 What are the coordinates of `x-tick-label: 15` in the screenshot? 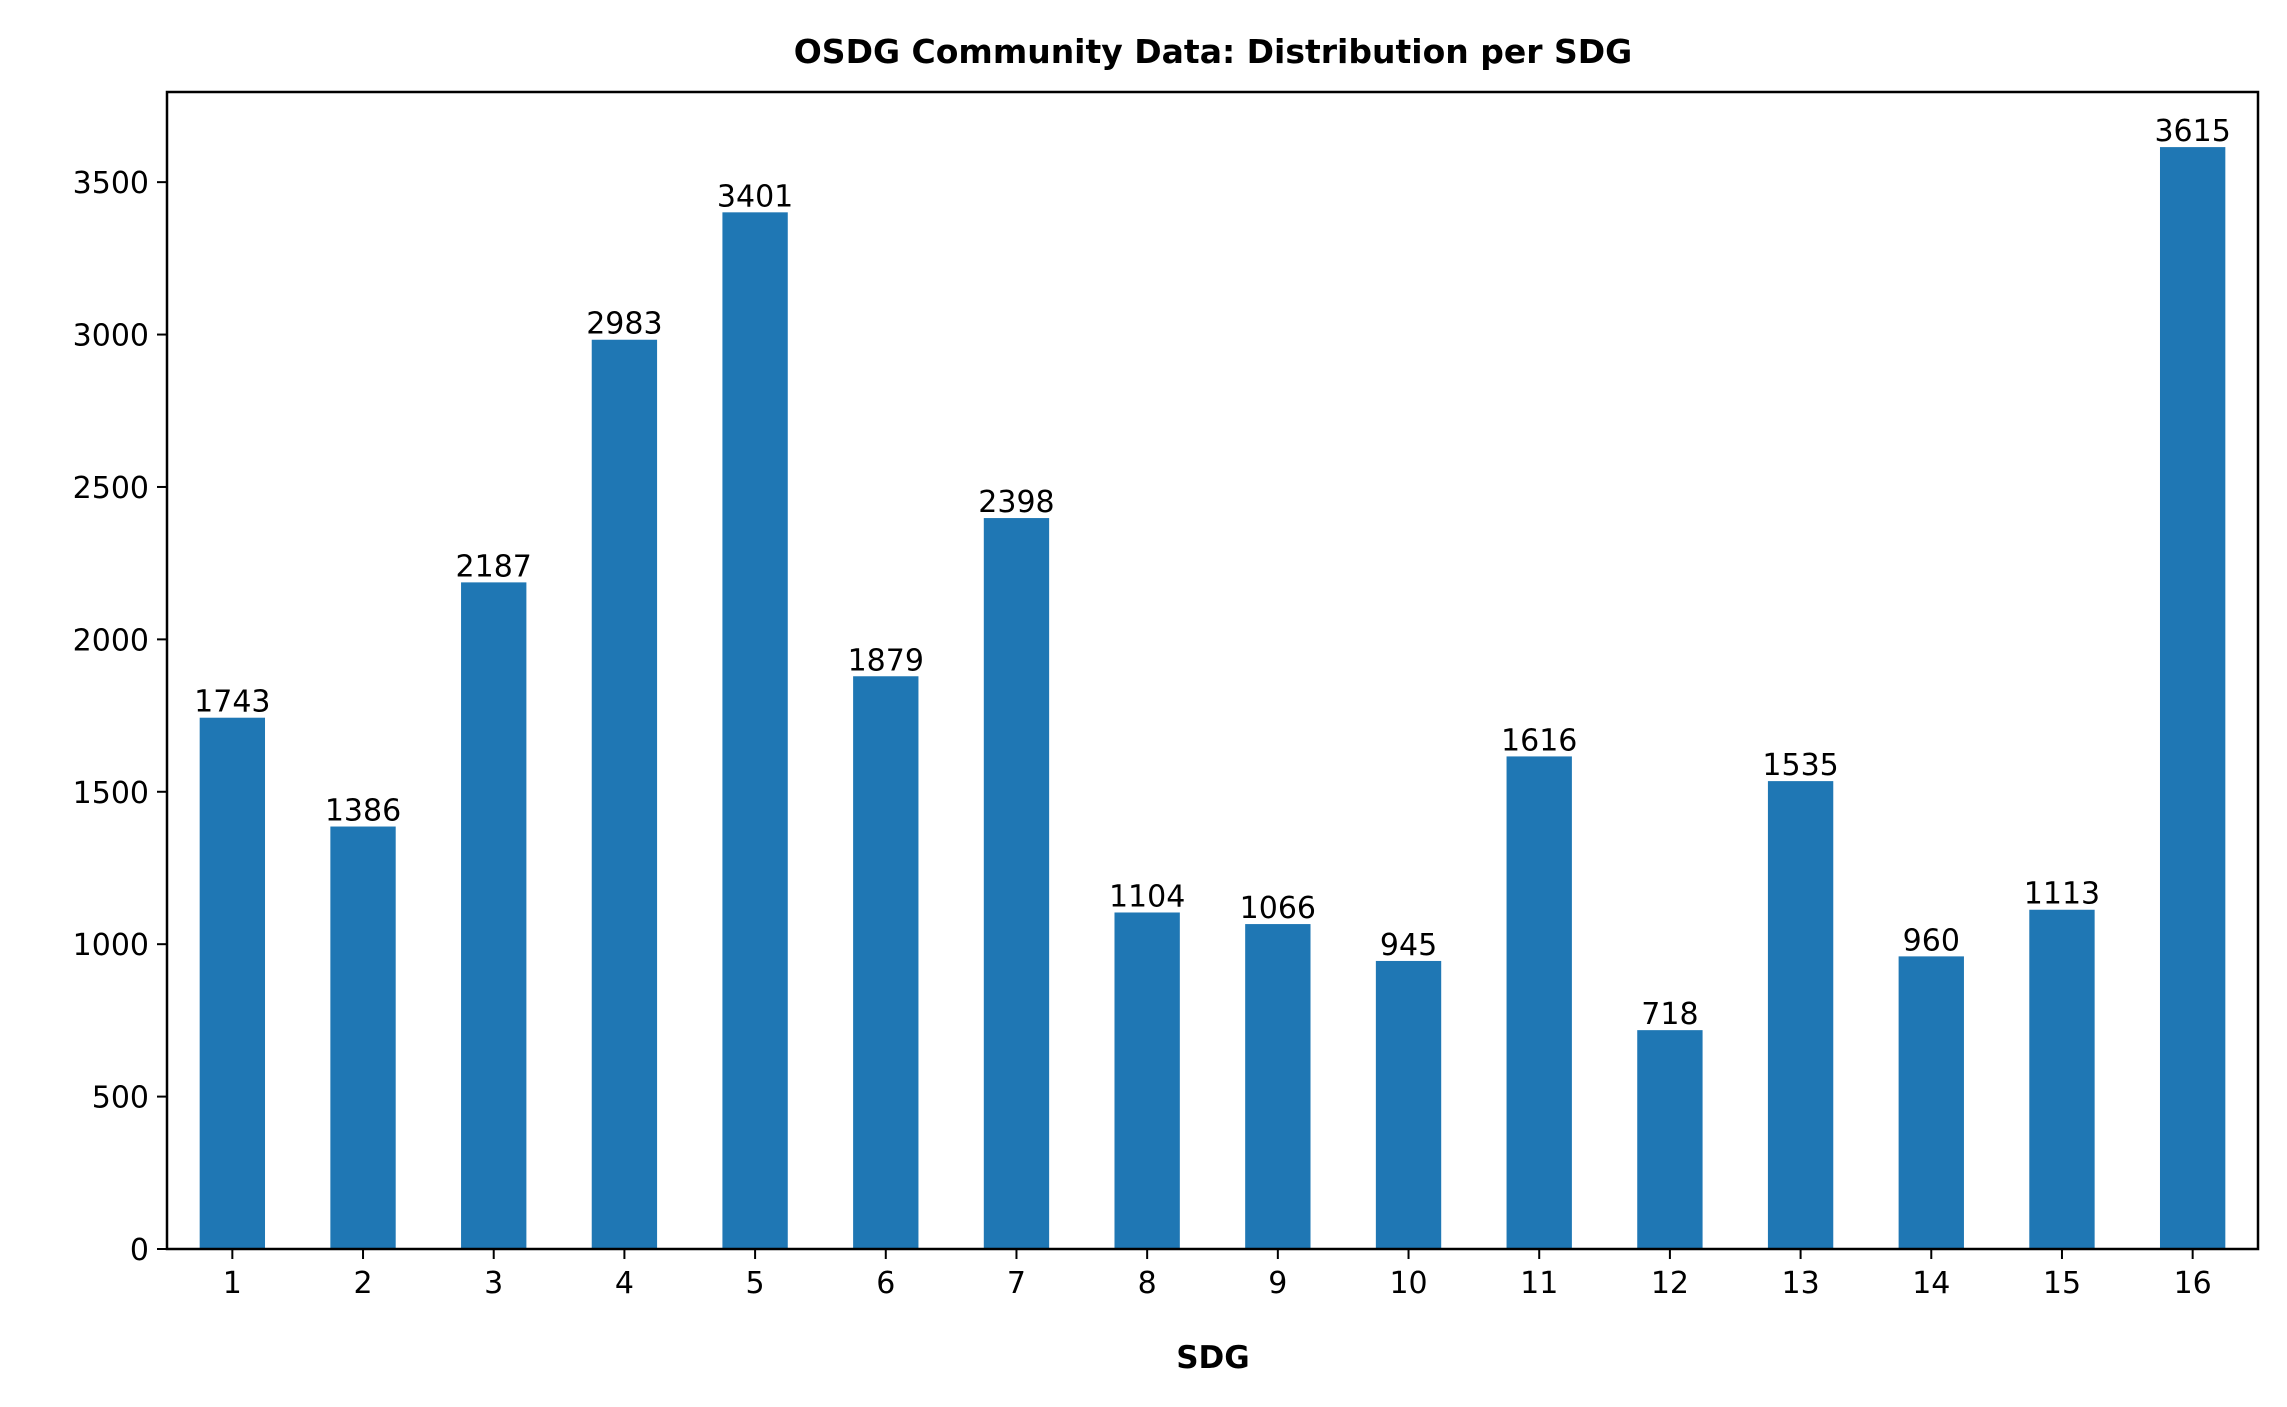 It's located at (2062, 1283).